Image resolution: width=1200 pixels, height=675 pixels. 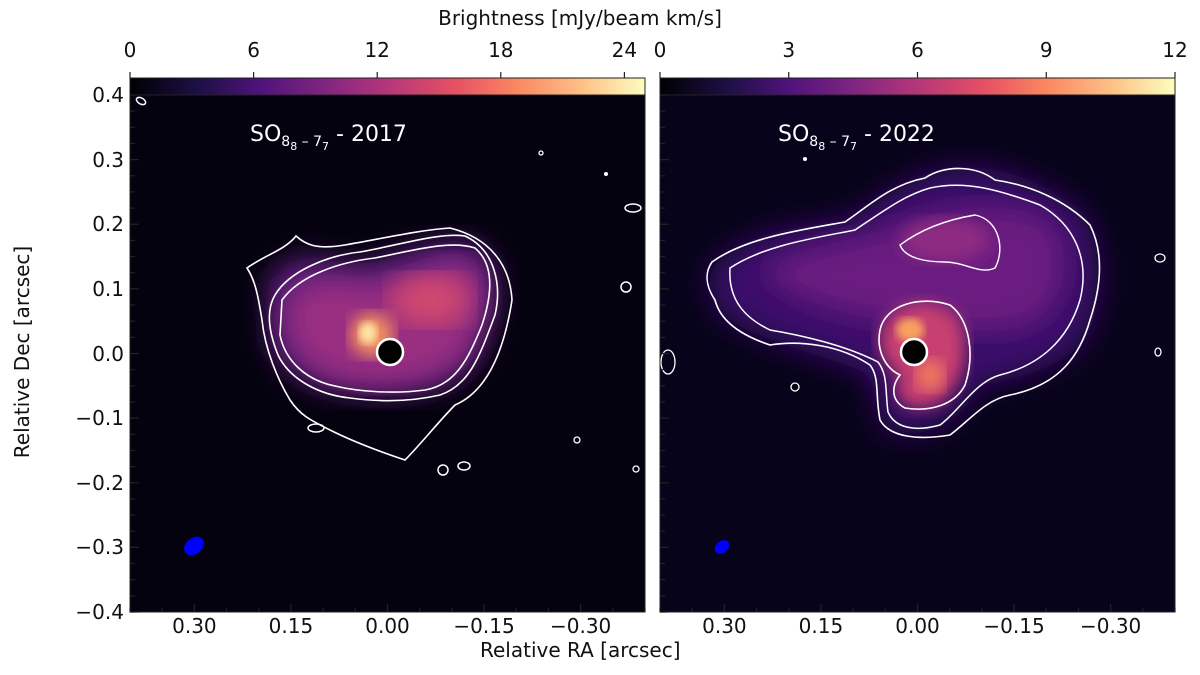 What do you see at coordinates (99, 612) in the screenshot?
I see `y-tick-label: −0.4` at bounding box center [99, 612].